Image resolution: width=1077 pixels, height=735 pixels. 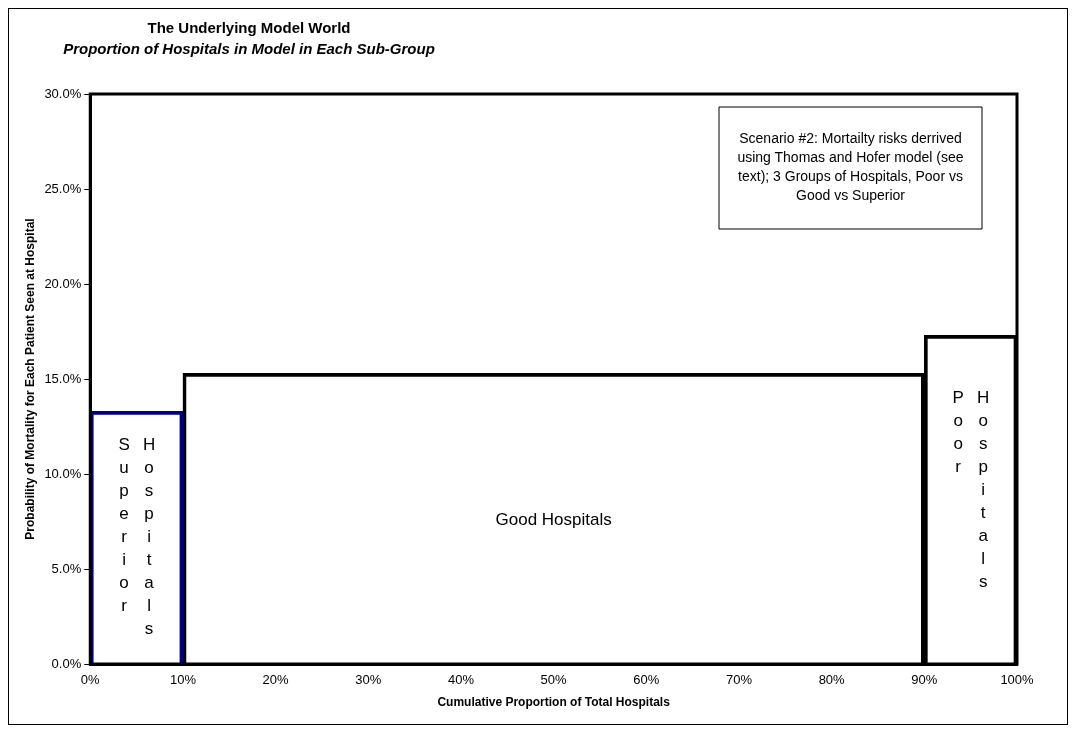 What do you see at coordinates (832, 680) in the screenshot?
I see `x-tick-label: 80%` at bounding box center [832, 680].